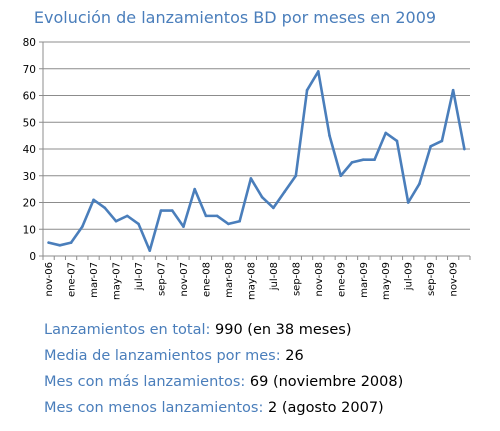  I want to click on stat-average: Media de lanzamientos por mes: 26, so click(269, 356).